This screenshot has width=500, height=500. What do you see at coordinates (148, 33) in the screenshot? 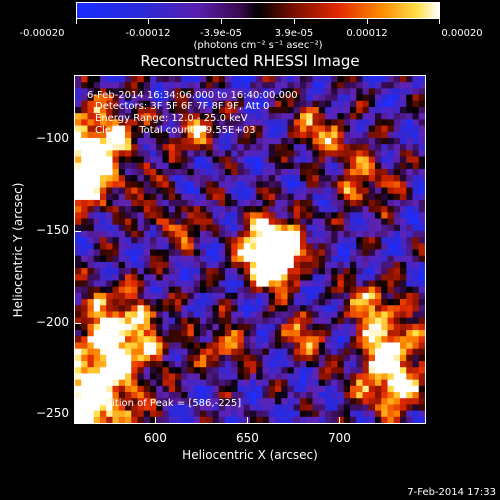
I see `colorbar-tick-label: -0.00012` at bounding box center [148, 33].